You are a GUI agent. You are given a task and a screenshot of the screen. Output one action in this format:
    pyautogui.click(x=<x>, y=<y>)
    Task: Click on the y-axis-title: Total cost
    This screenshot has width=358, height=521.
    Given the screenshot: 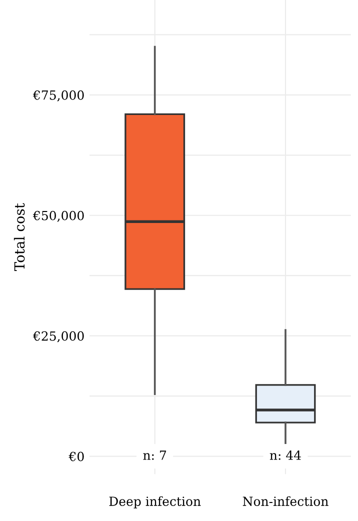 What is the action you would take?
    pyautogui.click(x=19, y=237)
    